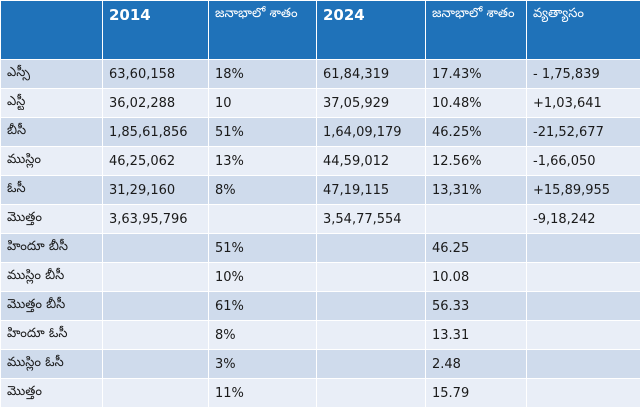 The width and height of the screenshot is (640, 408). I want to click on category-cell: ముస్లిం బీసీ, so click(52, 277).